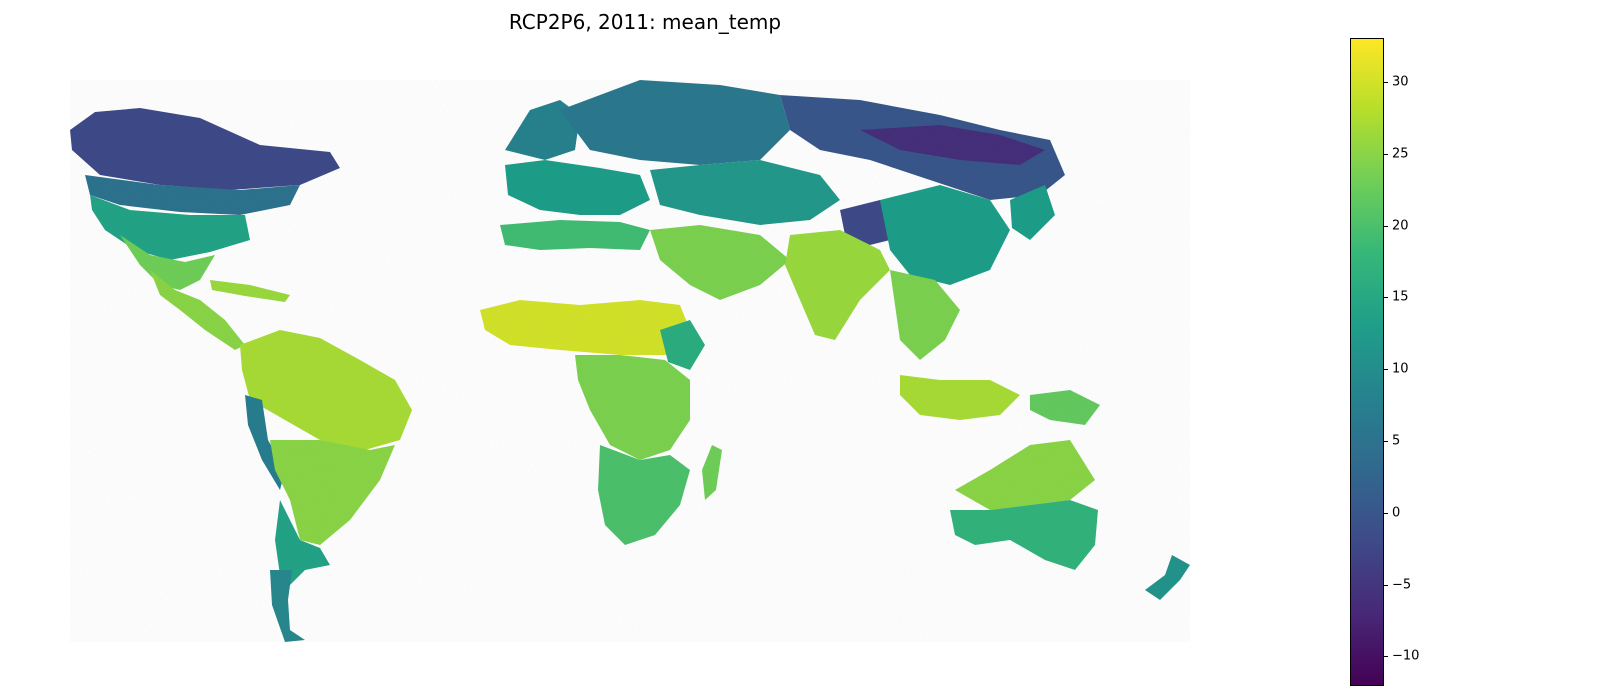  I want to click on south-america-north, so click(326, 390).